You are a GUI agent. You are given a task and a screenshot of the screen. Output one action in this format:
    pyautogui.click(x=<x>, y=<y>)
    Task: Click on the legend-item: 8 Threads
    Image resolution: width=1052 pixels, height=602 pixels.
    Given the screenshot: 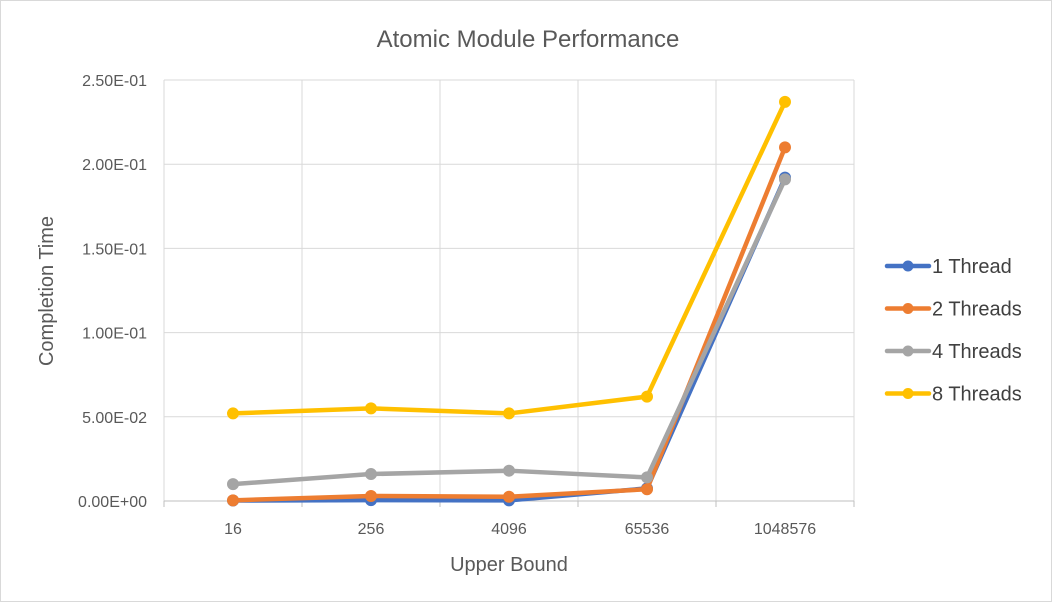 What is the action you would take?
    pyautogui.click(x=953, y=395)
    